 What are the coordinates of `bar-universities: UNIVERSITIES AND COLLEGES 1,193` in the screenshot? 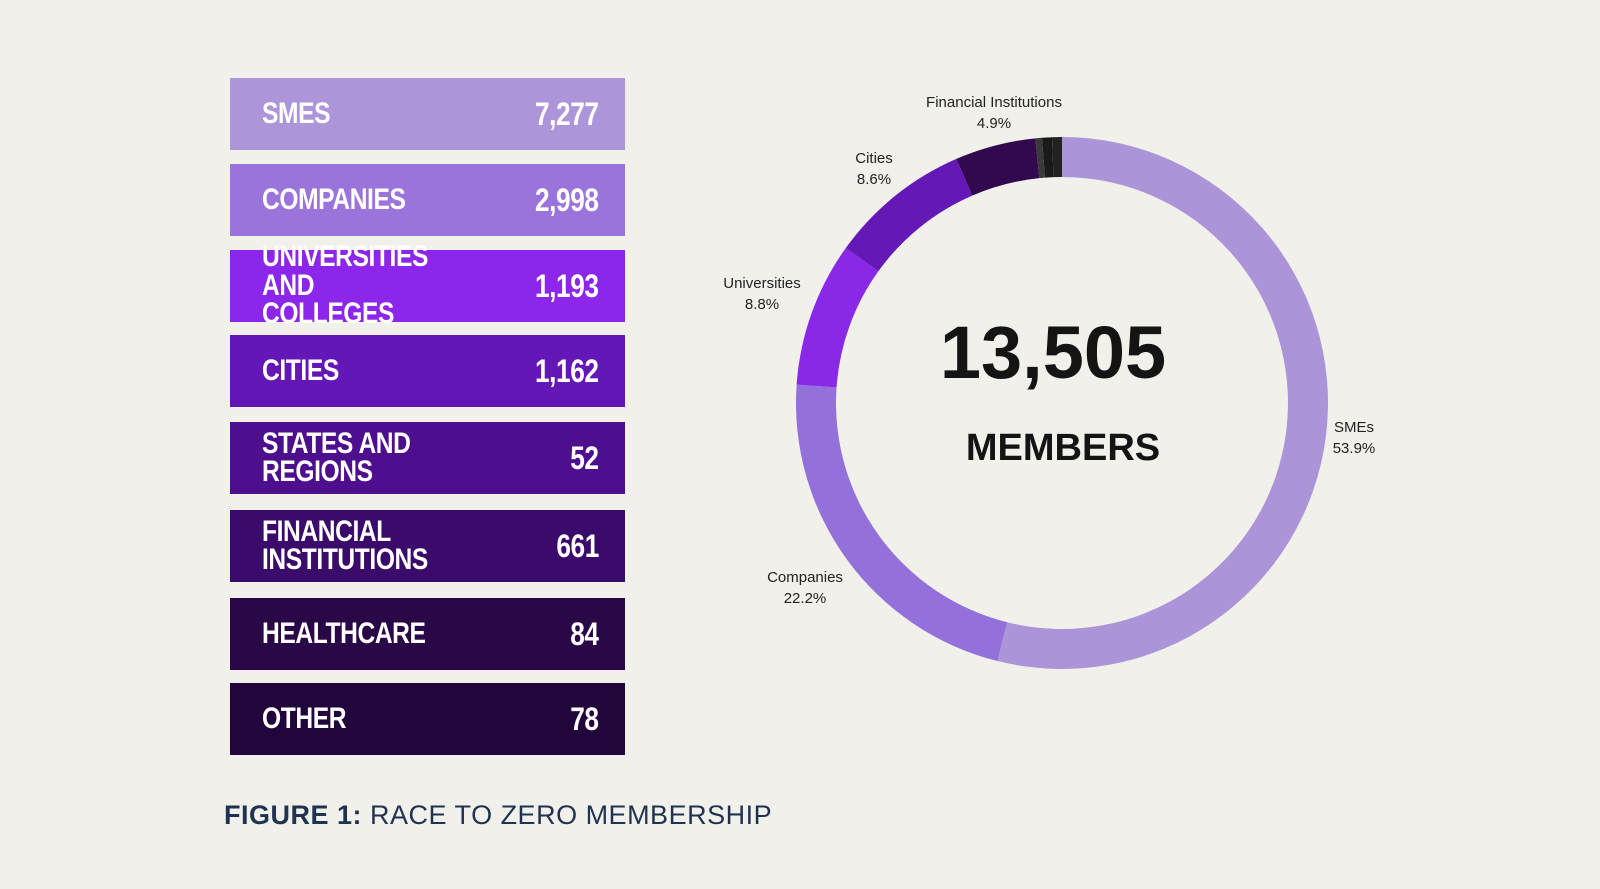 It's located at (427, 285).